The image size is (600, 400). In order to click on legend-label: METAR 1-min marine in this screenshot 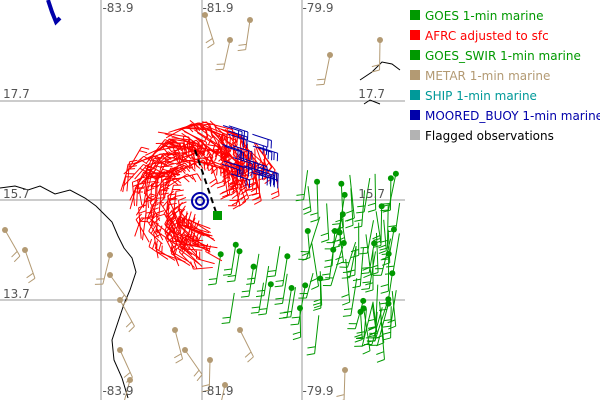, I will do `click(487, 76)`.